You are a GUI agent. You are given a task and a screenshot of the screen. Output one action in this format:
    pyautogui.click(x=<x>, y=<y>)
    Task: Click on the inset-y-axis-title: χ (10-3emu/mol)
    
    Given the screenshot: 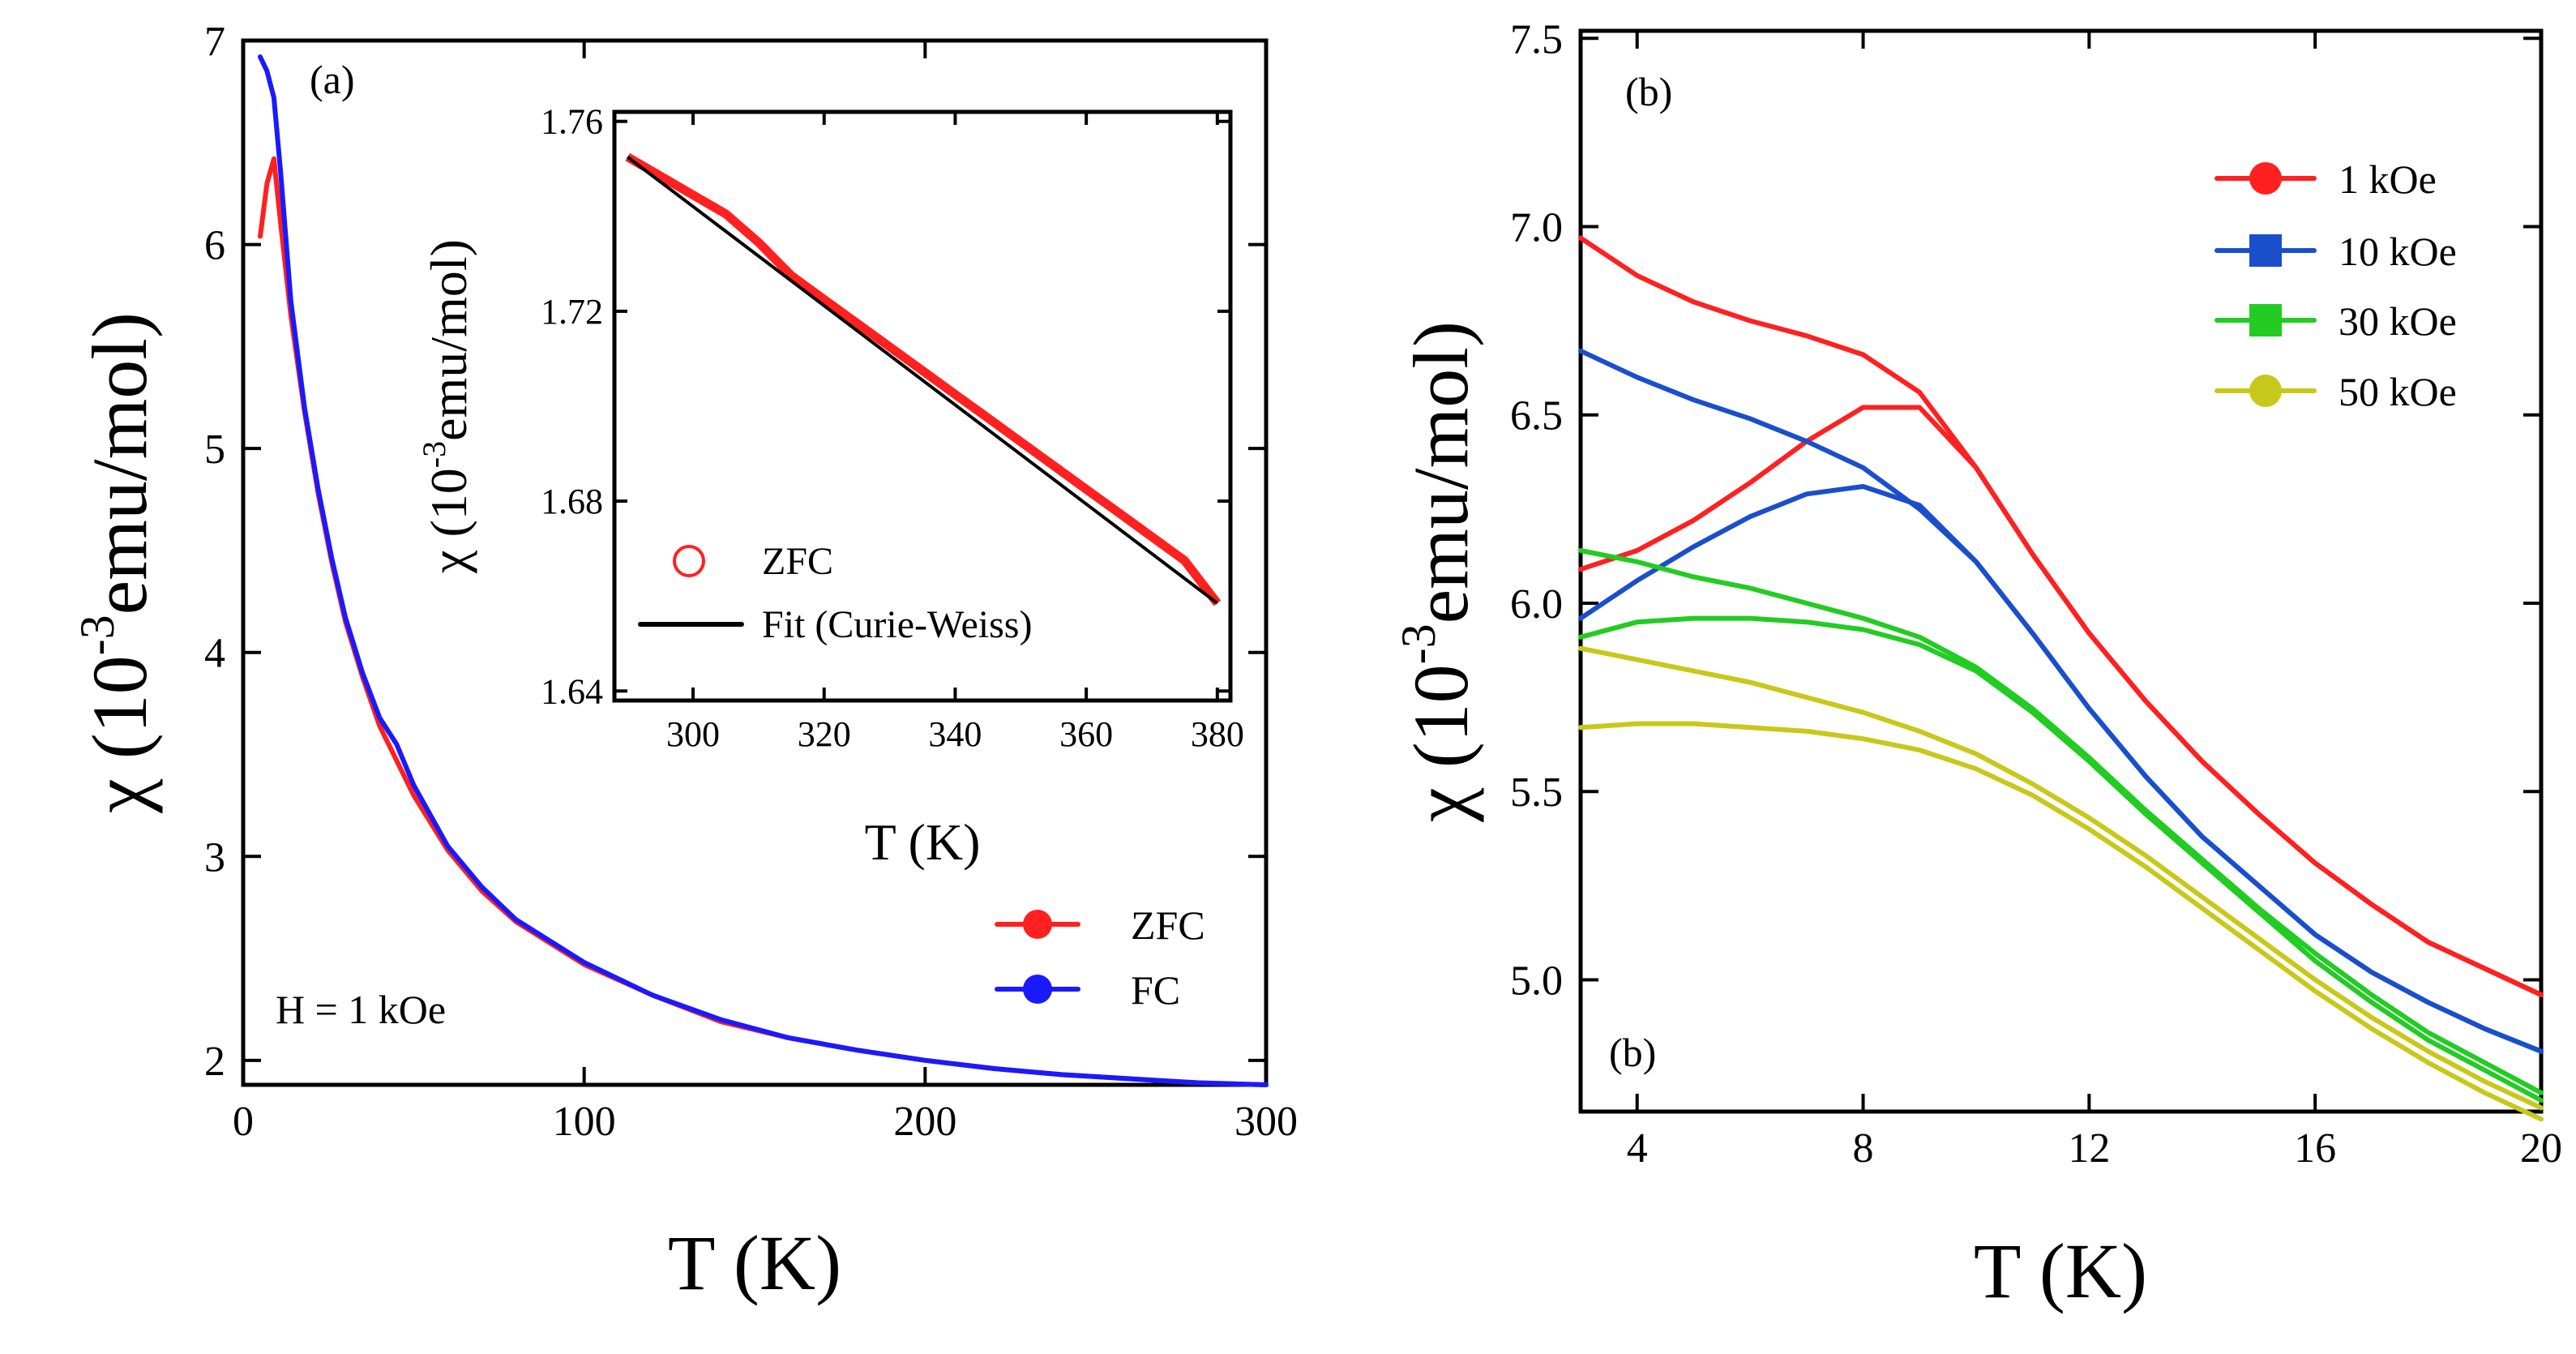 What is the action you would take?
    pyautogui.click(x=447, y=406)
    